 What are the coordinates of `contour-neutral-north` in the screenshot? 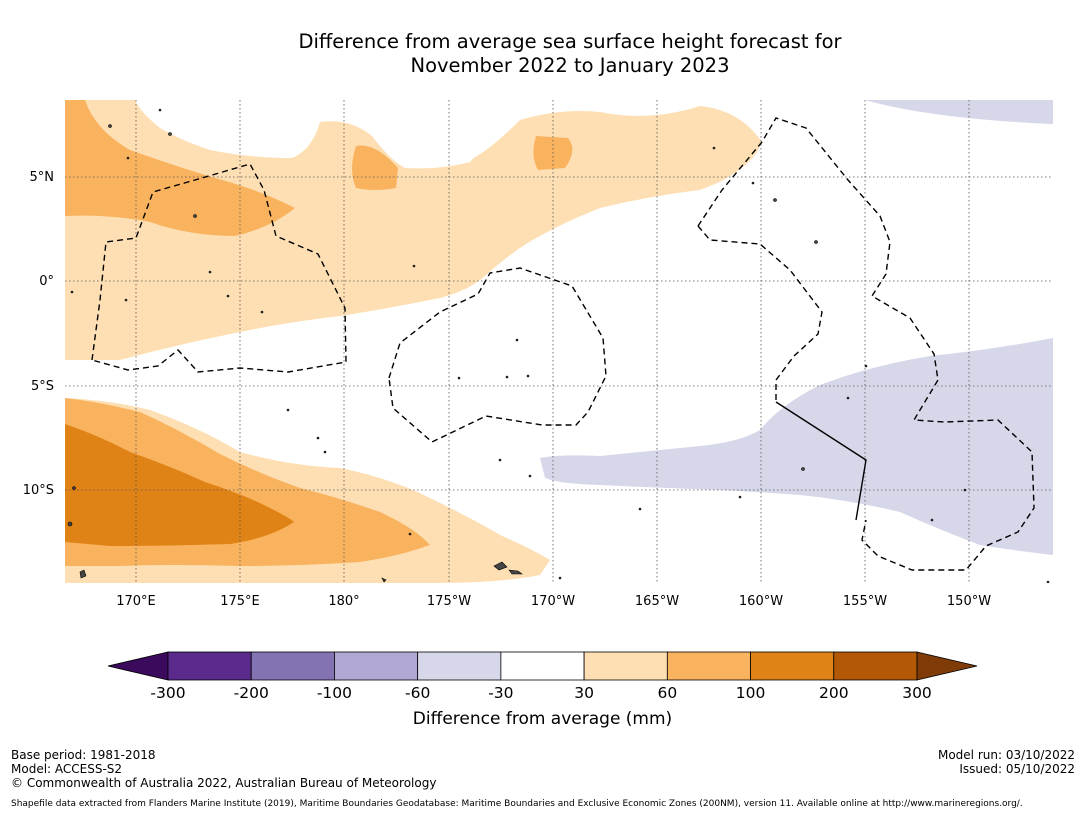 It's located at (327, 134).